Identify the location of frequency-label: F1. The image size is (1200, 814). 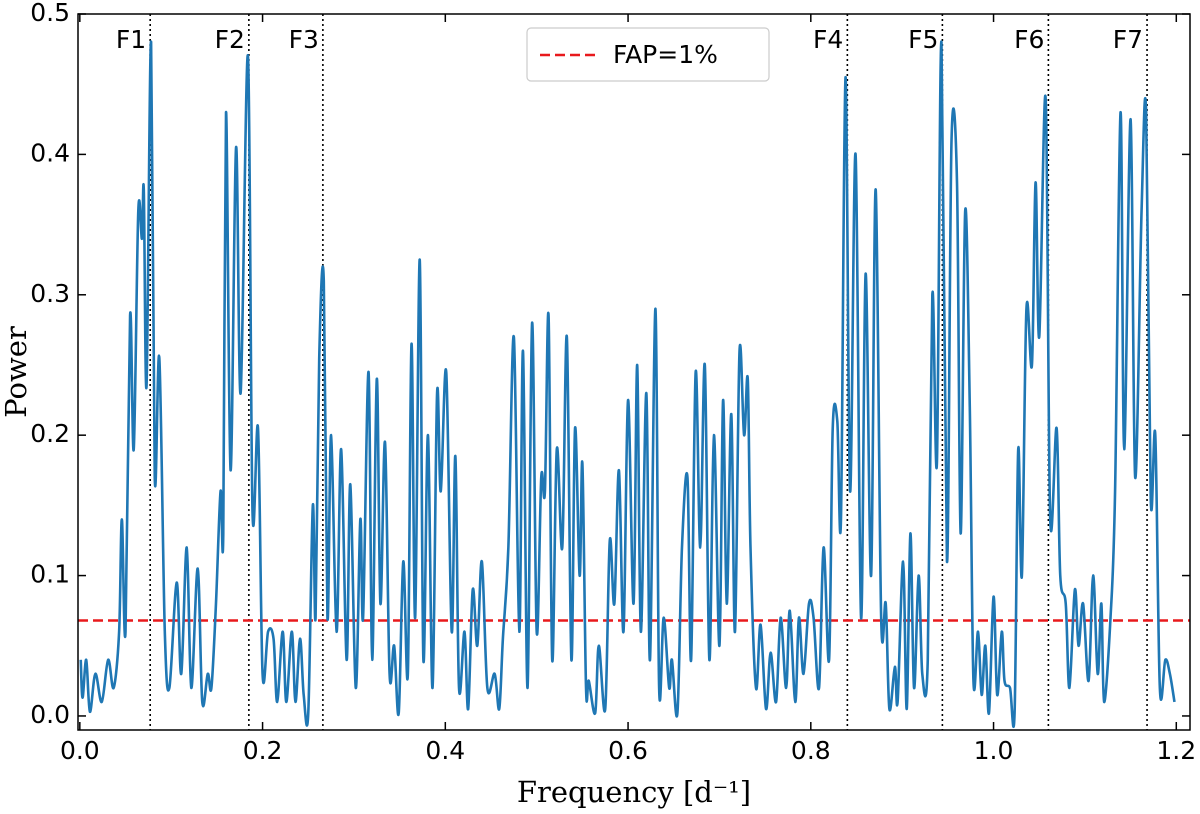
(131, 39).